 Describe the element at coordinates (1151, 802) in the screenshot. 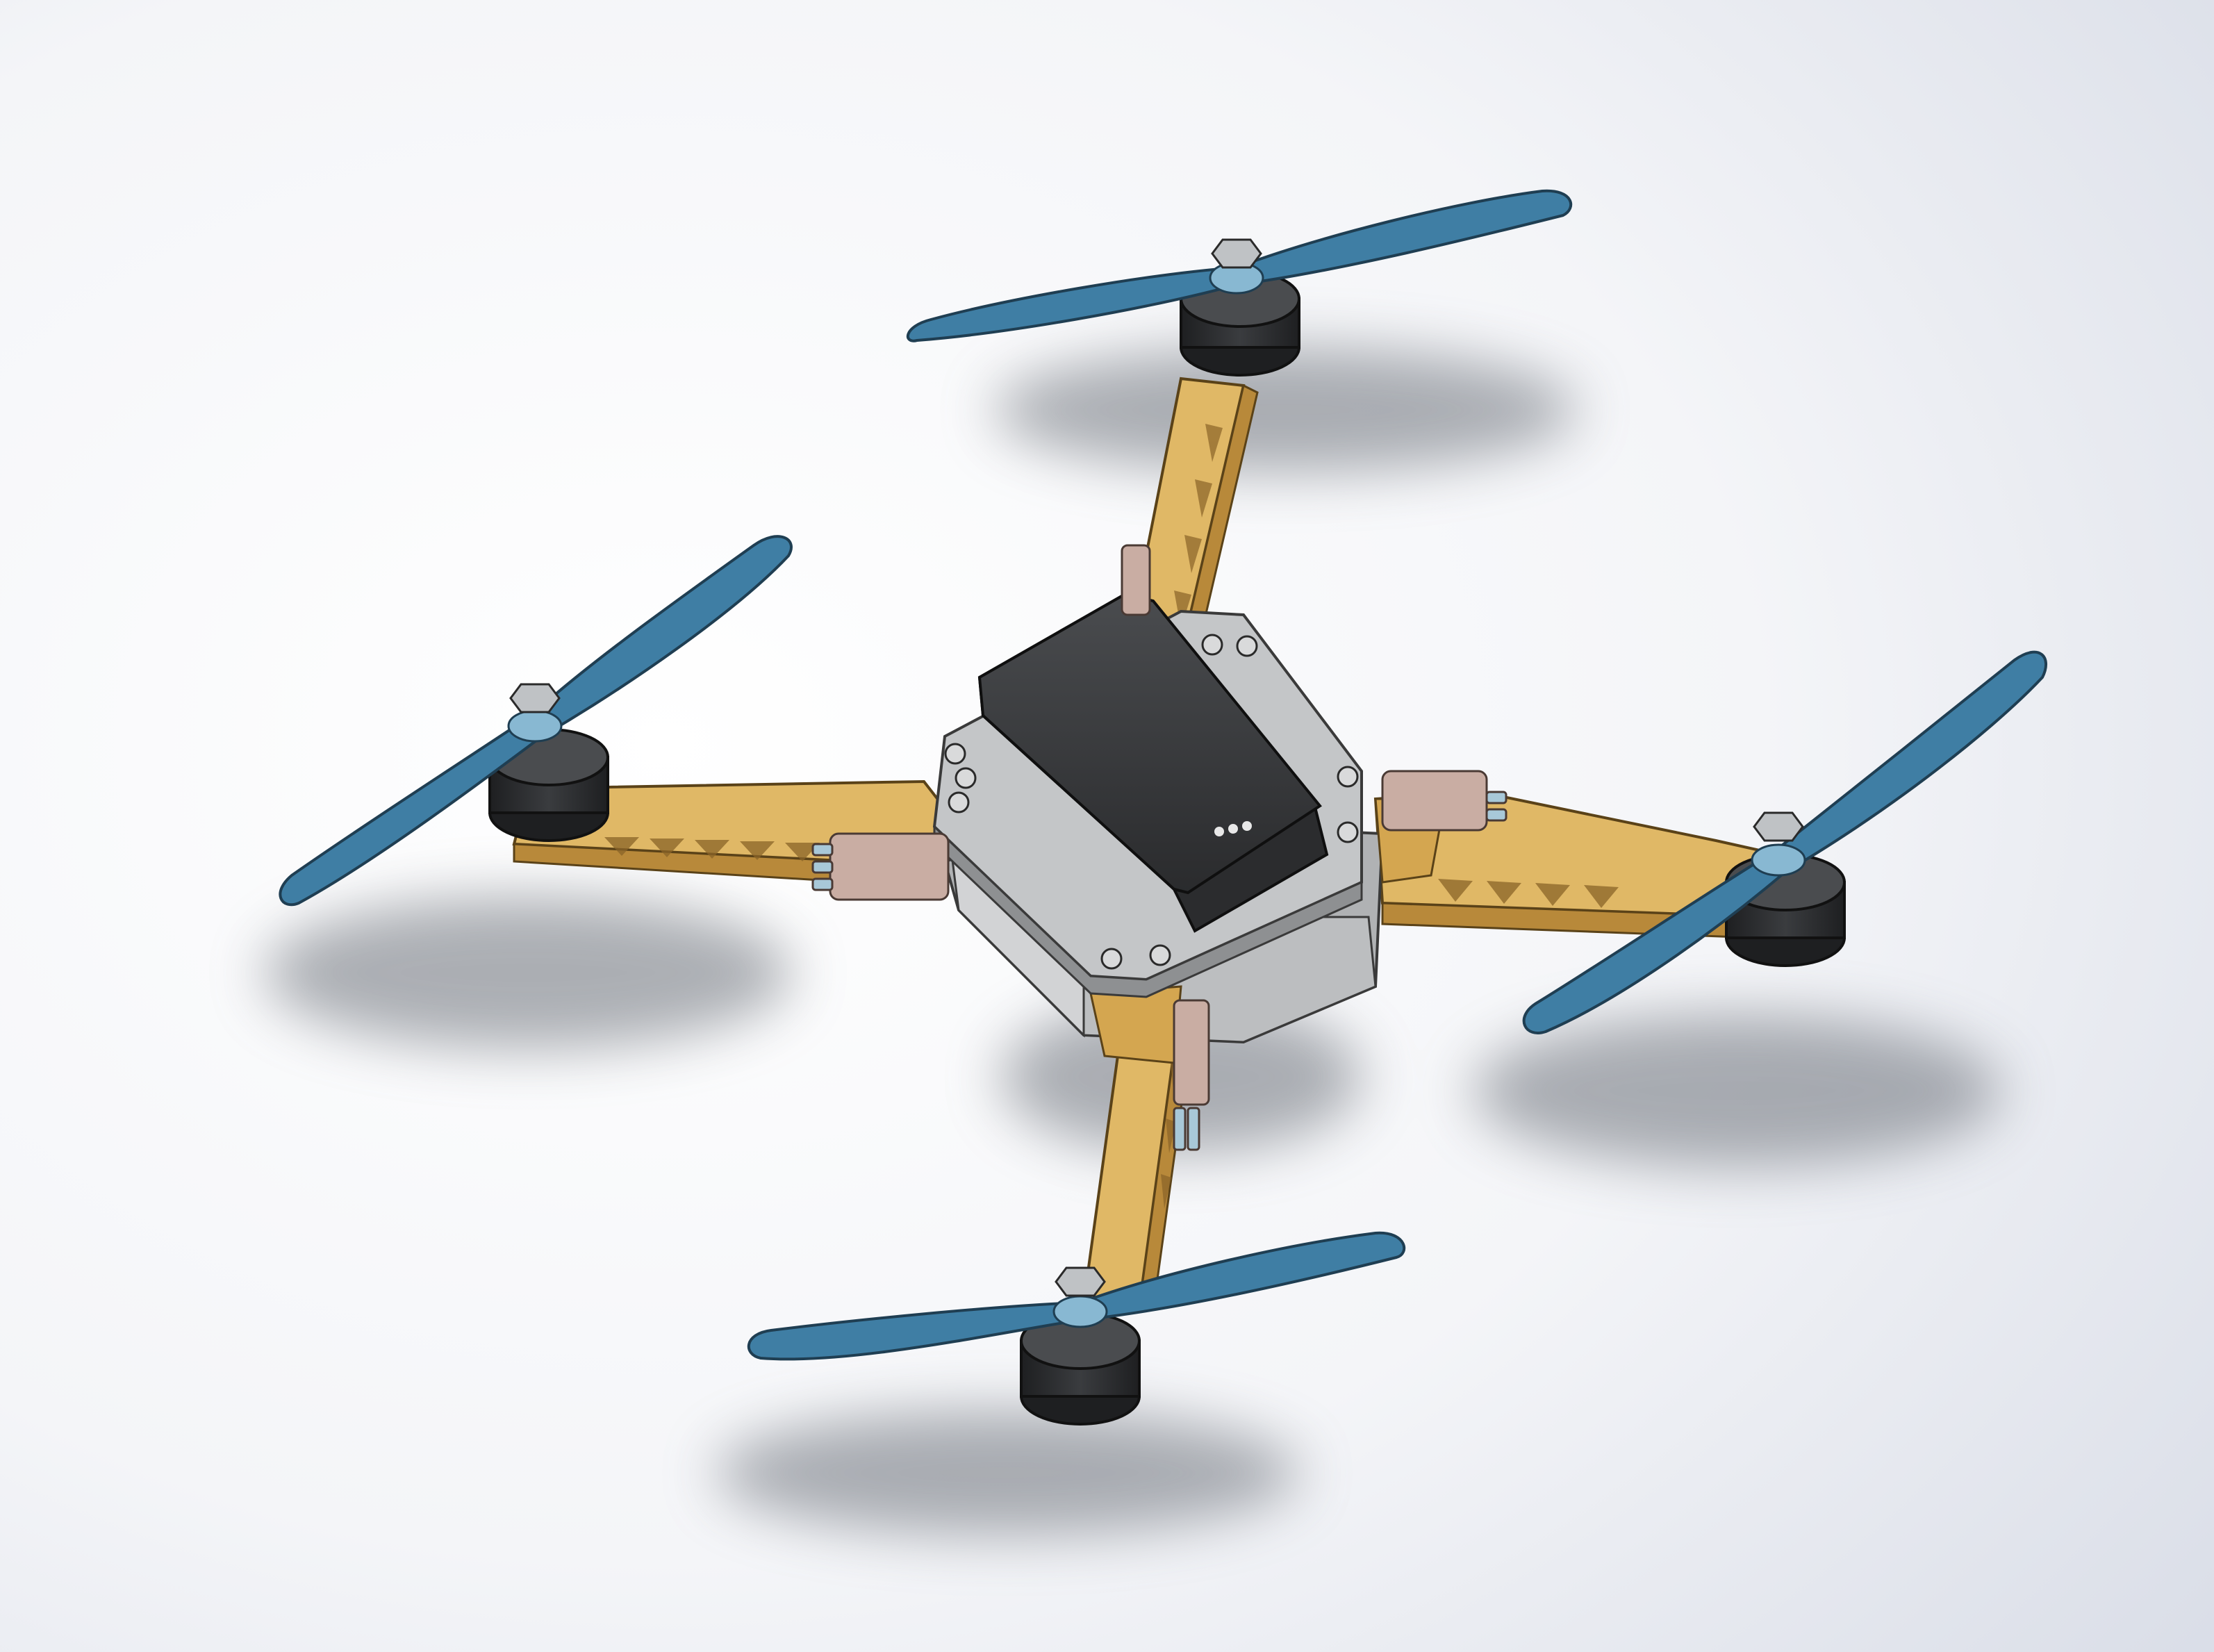

I see `plate-screws` at that location.